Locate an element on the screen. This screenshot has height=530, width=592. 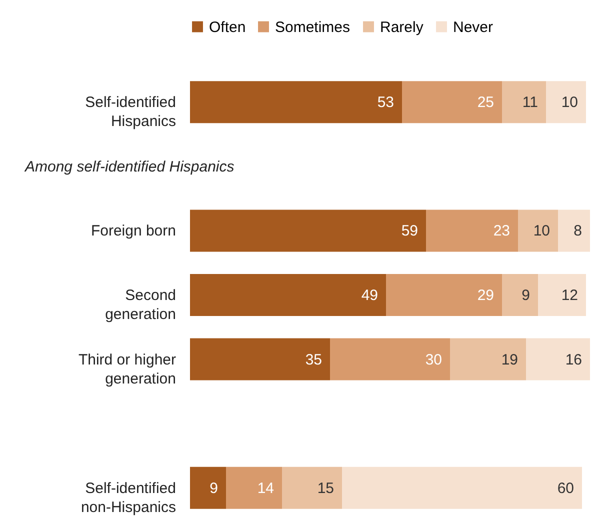
data-label: 49 is located at coordinates (369, 295).